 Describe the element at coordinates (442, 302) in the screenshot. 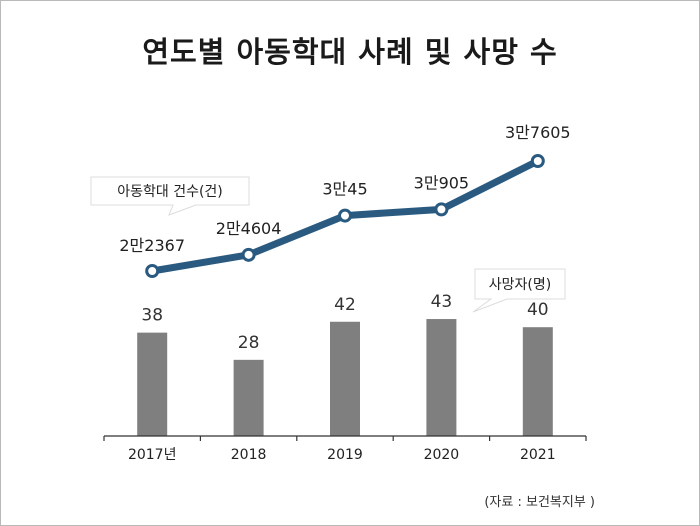

I see `bar-value-label: 43` at that location.